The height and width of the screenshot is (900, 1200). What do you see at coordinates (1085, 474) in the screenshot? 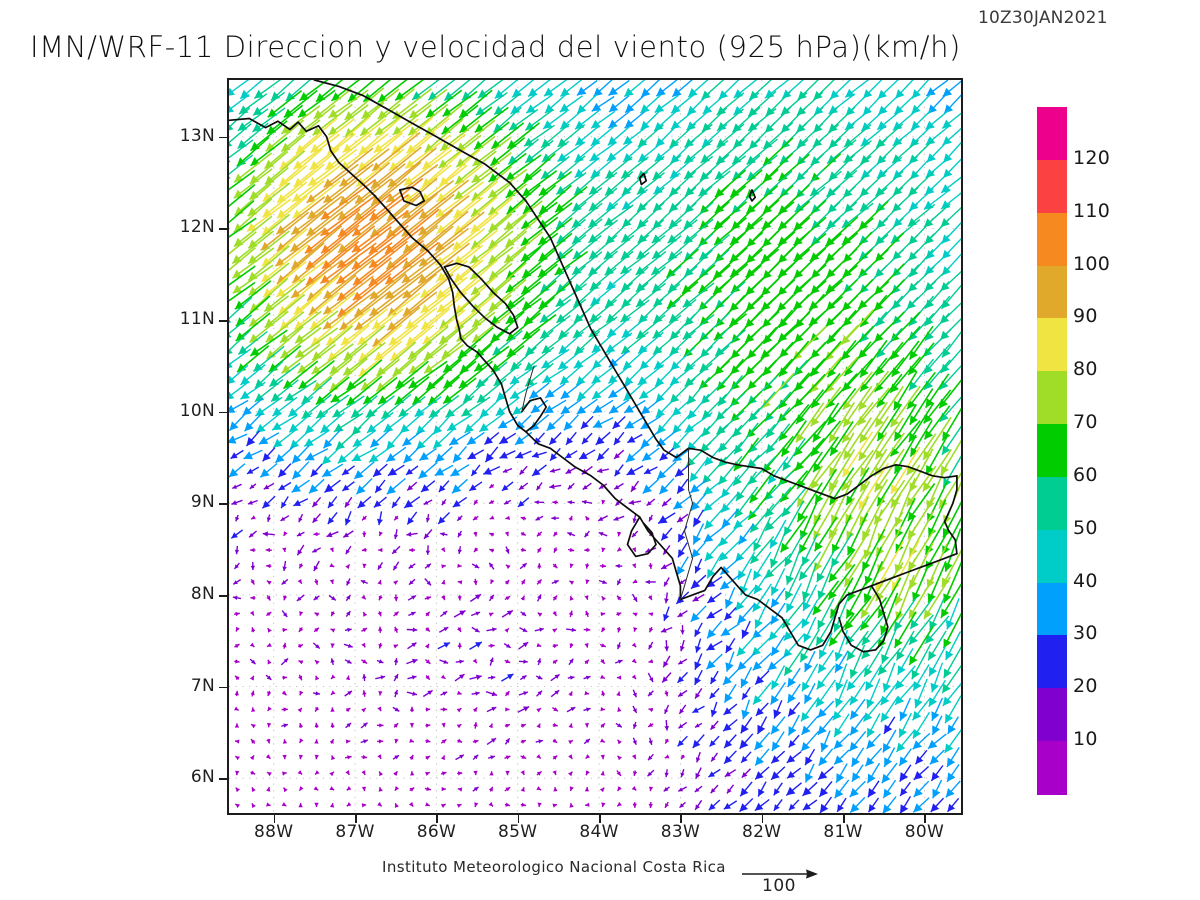
I see `colorbar-label: 60` at bounding box center [1085, 474].